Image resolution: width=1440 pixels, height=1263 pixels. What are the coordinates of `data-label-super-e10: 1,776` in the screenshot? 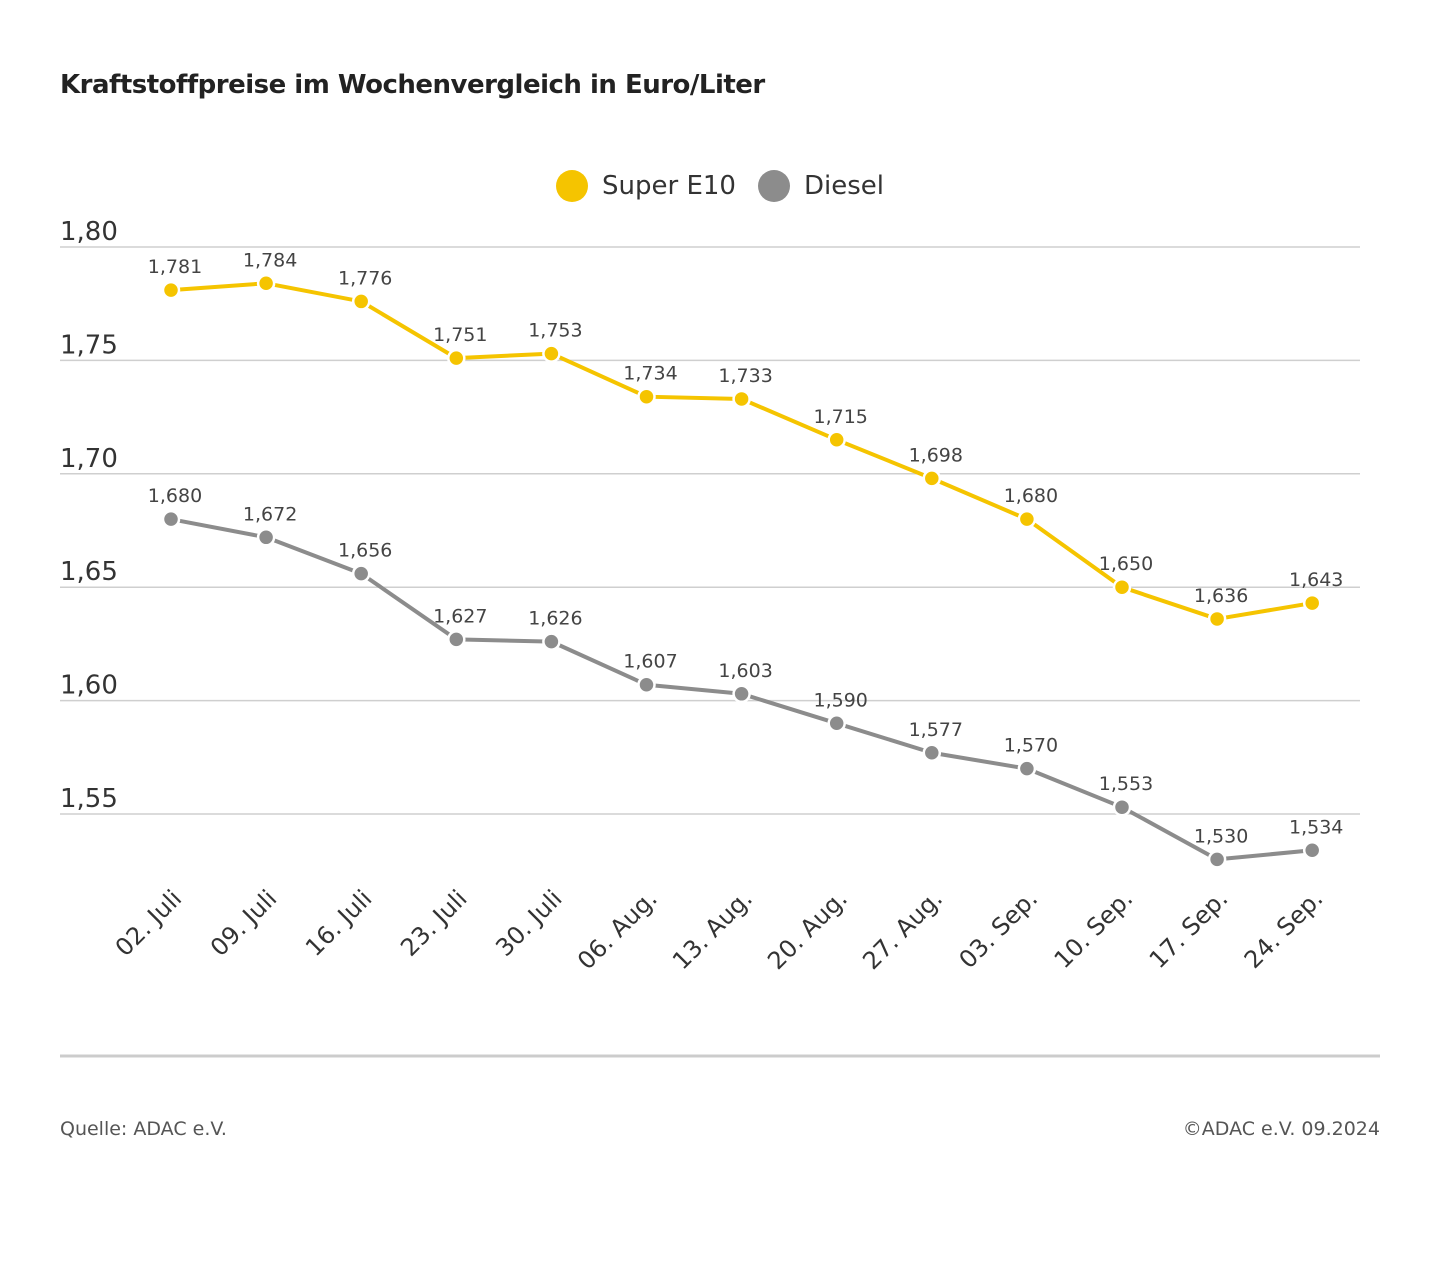 It's located at (365, 278).